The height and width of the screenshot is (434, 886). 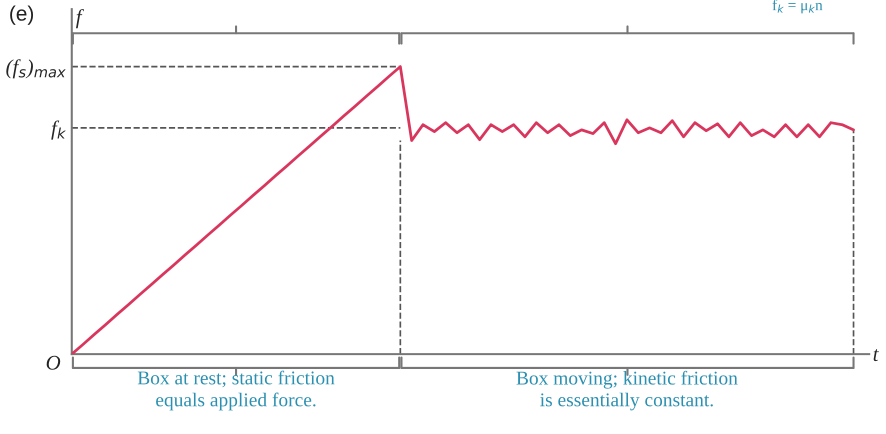 What do you see at coordinates (627, 390) in the screenshot?
I see `text: Box moving; kinetic friction is essentially constant.` at bounding box center [627, 390].